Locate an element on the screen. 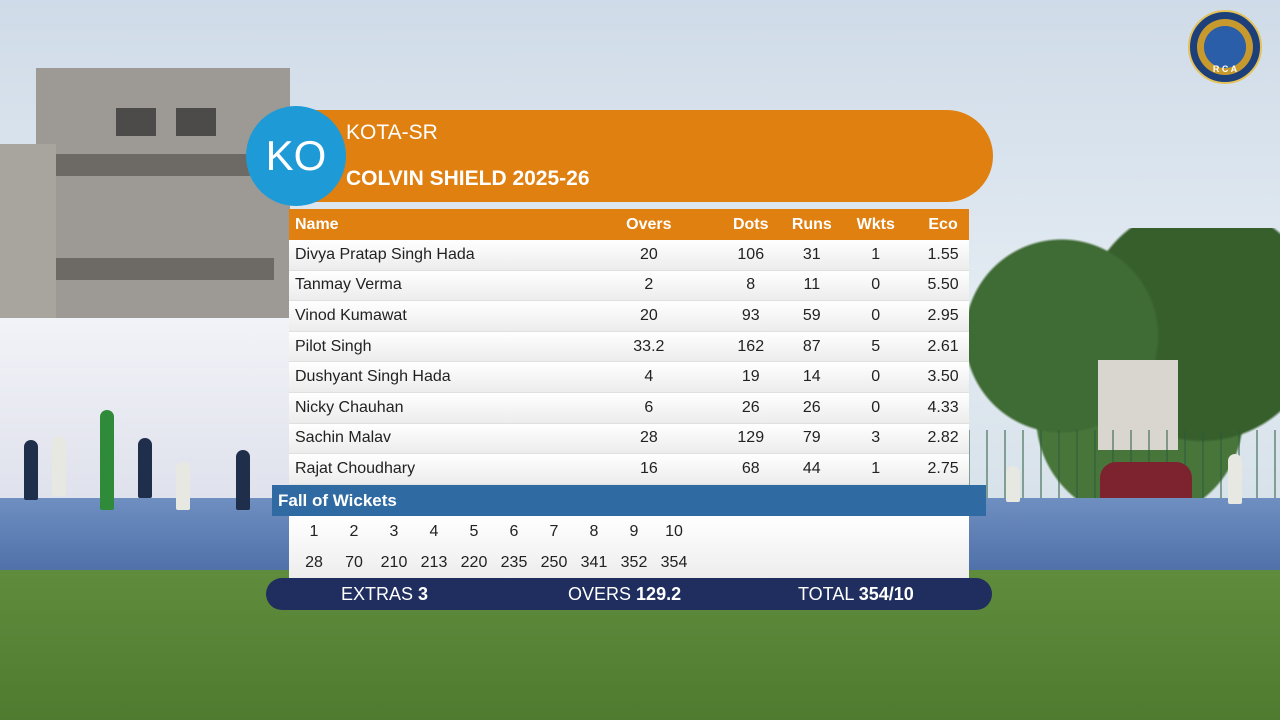 Image resolution: width=1280 pixels, height=720 pixels. innings-summary: EXTRAS 3 OVERS 129.2 TOTAL 354/10 is located at coordinates (629, 594).